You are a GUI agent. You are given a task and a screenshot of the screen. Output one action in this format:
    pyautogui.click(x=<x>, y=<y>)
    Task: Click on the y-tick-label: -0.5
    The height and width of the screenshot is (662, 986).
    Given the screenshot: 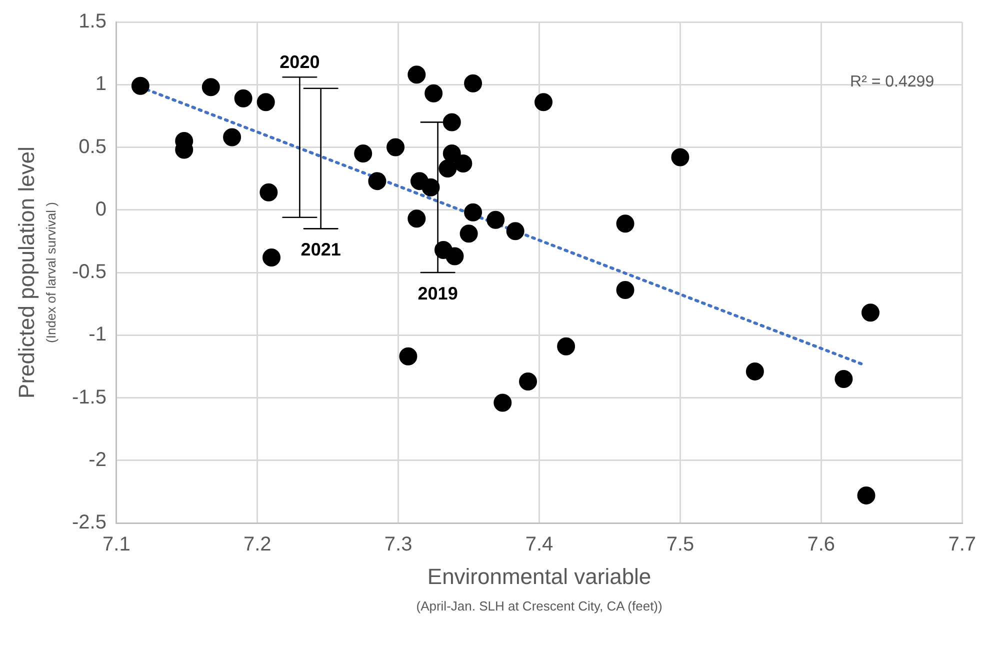 What is the action you would take?
    pyautogui.click(x=89, y=272)
    